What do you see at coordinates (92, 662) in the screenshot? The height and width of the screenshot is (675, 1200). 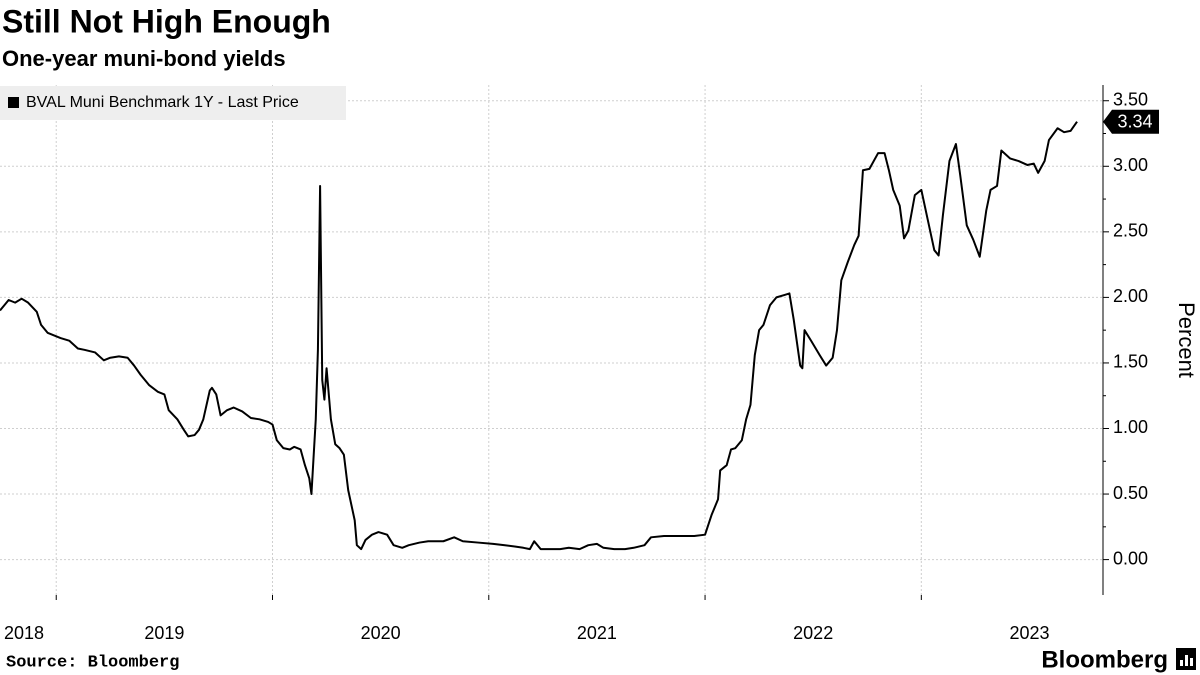 I see `source: Source: Bloomberg` at bounding box center [92, 662].